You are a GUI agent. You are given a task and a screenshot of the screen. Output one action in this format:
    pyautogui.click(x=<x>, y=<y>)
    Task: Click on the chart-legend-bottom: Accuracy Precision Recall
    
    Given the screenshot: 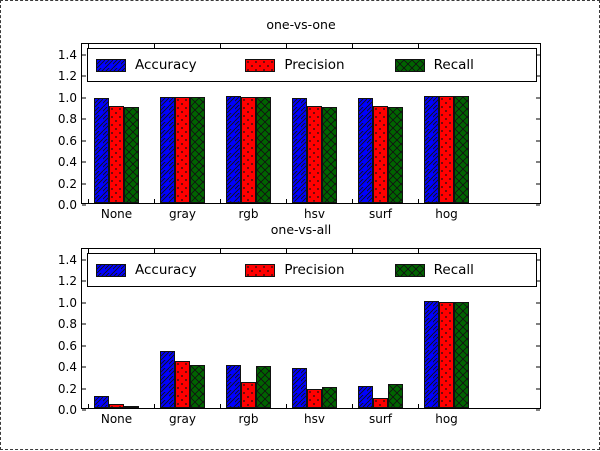 What is the action you would take?
    pyautogui.click(x=312, y=270)
    